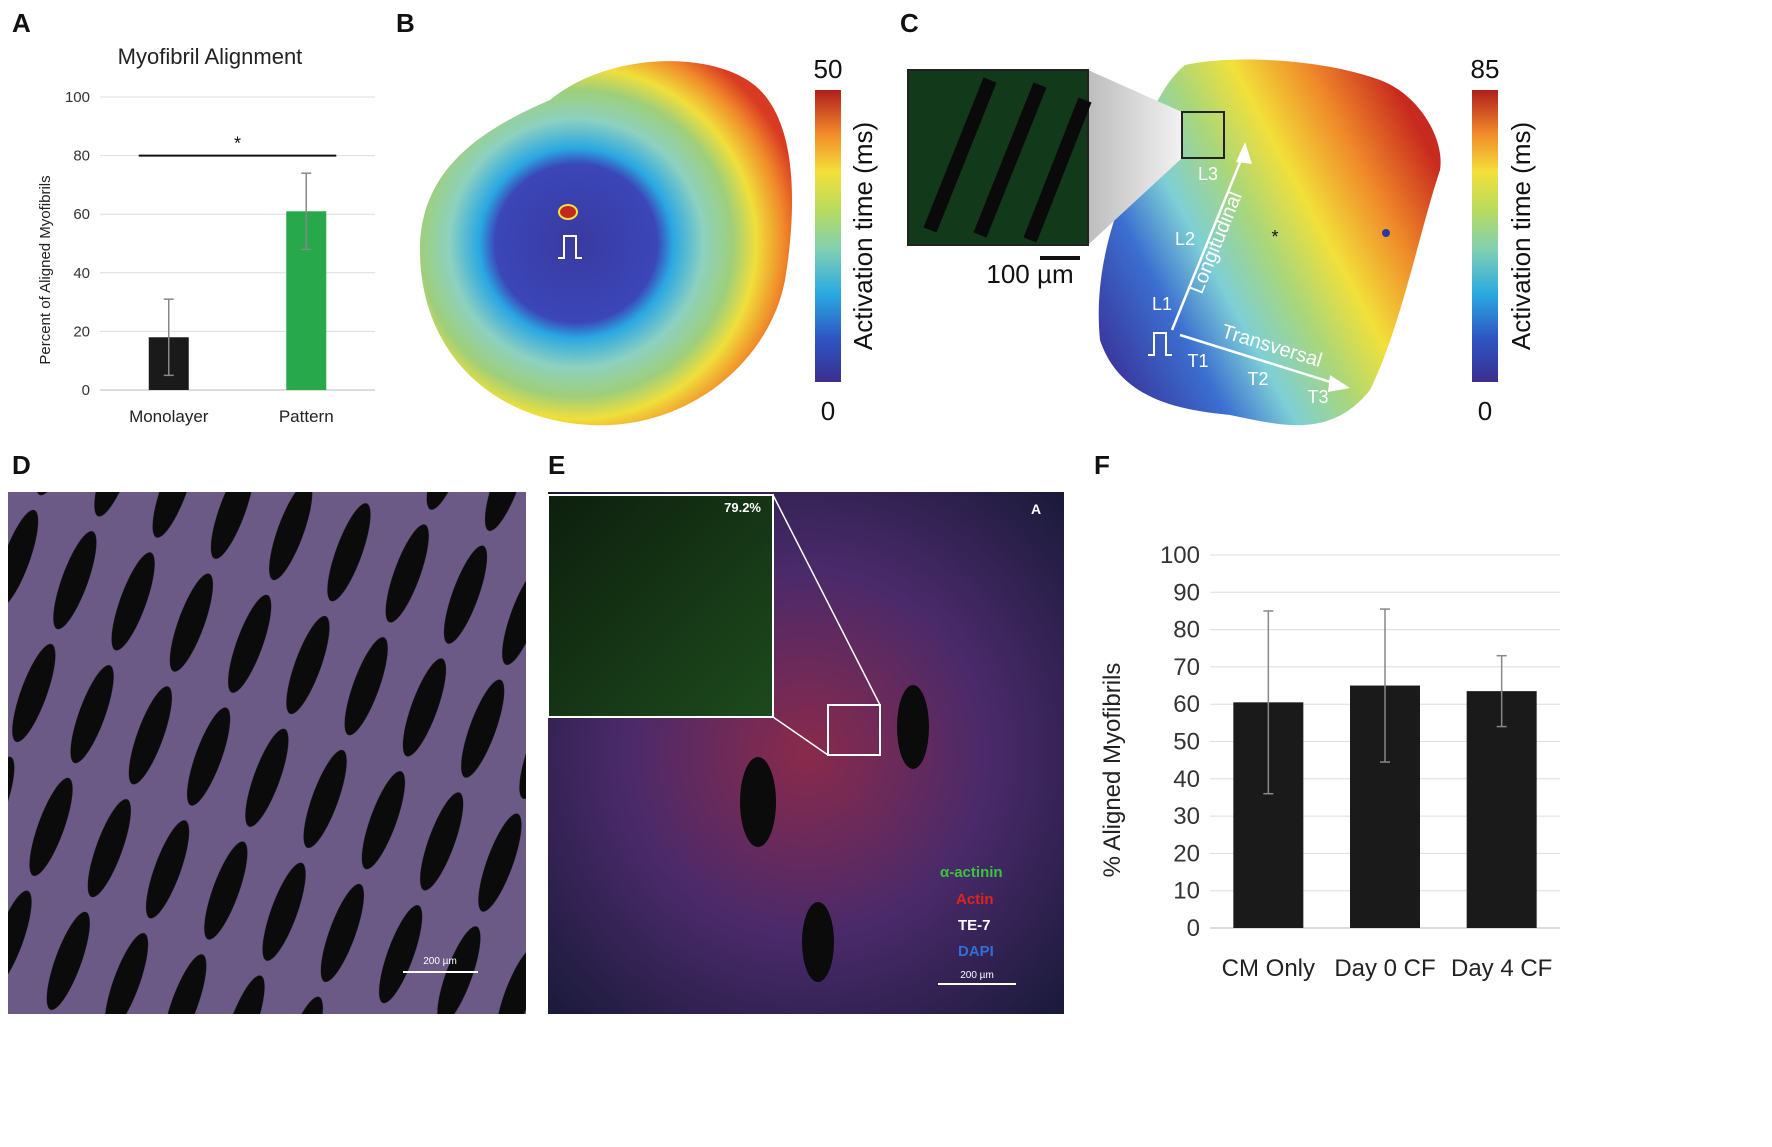  Describe the element at coordinates (1203, 135) in the screenshot. I see `zoom-box` at that location.